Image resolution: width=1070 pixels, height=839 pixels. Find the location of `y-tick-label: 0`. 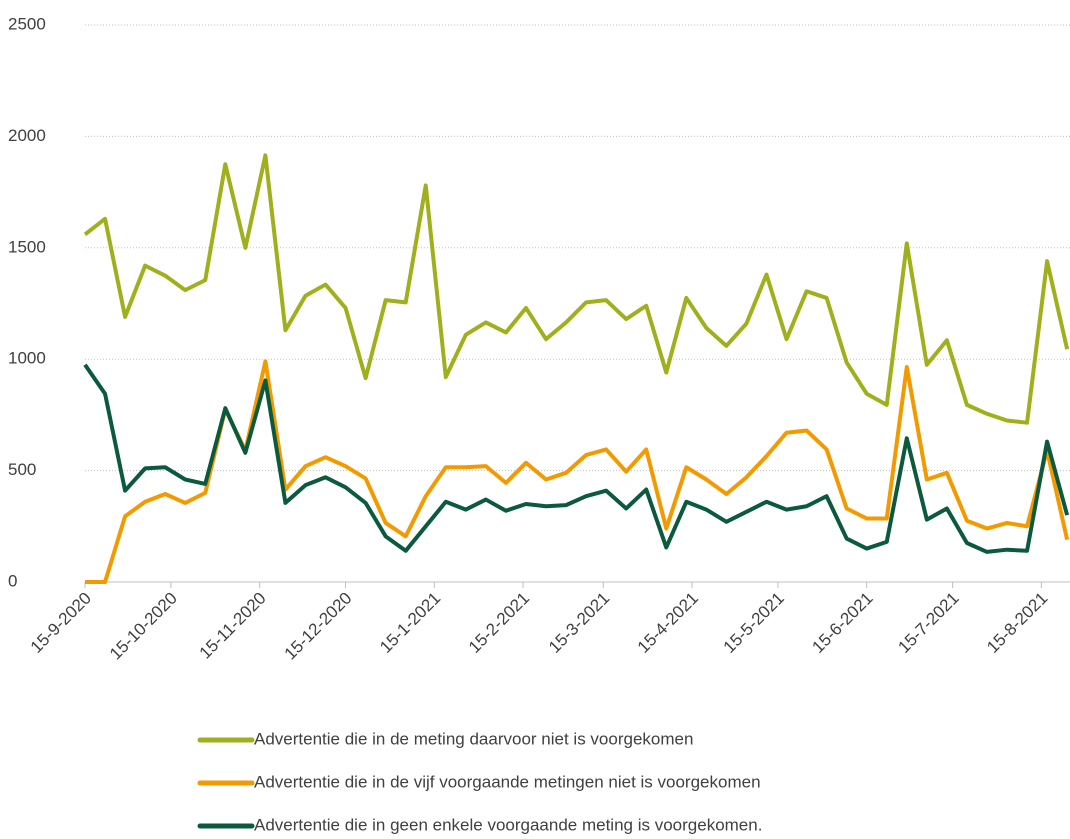

y-tick-label: 0 is located at coordinates (12, 580).